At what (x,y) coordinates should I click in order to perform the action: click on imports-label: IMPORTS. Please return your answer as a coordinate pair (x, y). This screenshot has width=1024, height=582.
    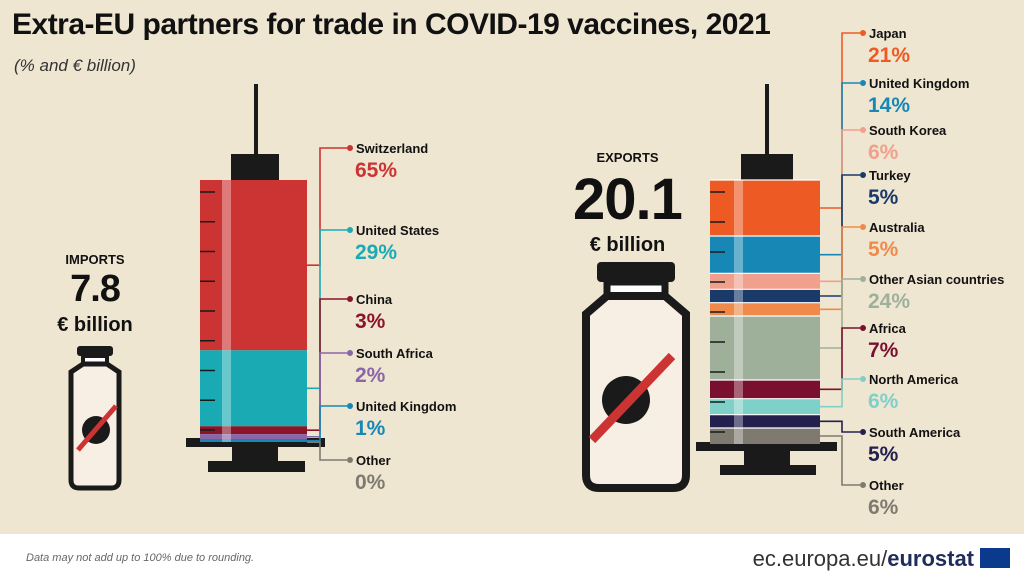
    Looking at the image, I should click on (95, 259).